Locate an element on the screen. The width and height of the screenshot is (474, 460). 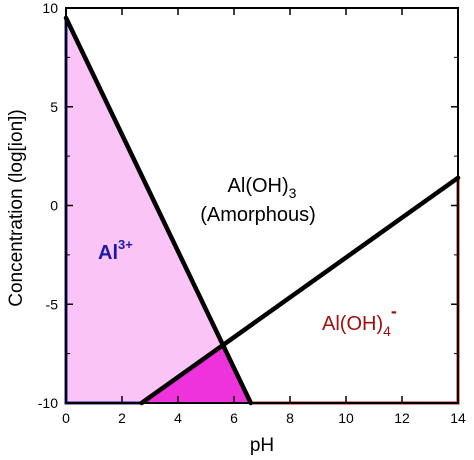
x-tick-label: 12 is located at coordinates (402, 418).